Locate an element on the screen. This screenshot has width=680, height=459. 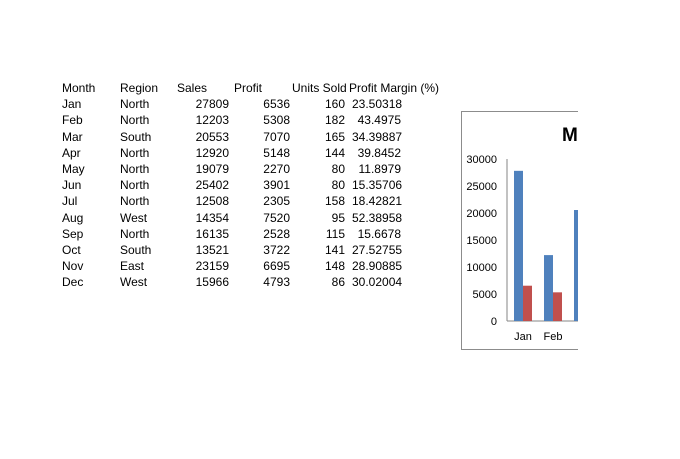
cell-units-sold: 86 is located at coordinates (338, 282).